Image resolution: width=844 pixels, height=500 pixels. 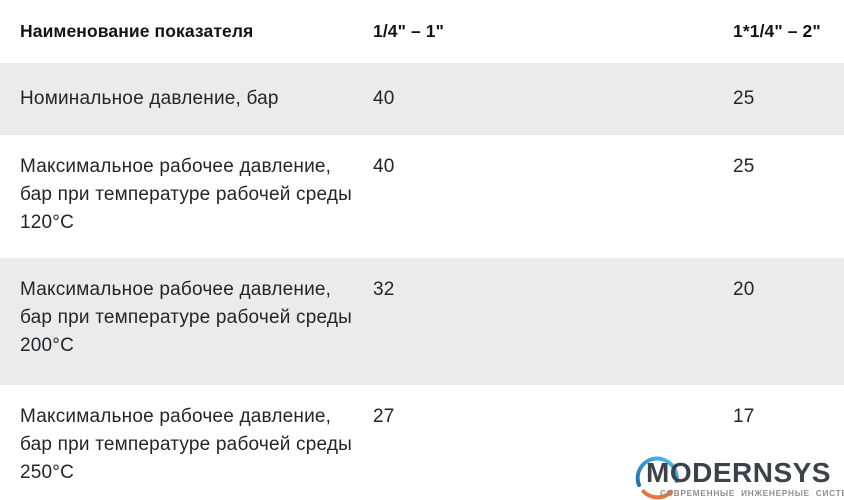 What do you see at coordinates (409, 31) in the screenshot?
I see `header-size-column-1: 1/4" – 1"` at bounding box center [409, 31].